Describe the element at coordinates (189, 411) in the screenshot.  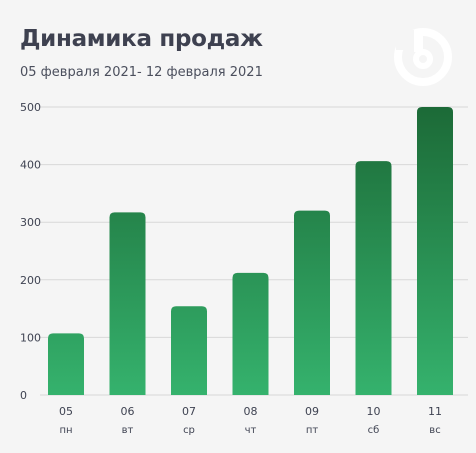
I see `x-tick-label: 07` at that location.